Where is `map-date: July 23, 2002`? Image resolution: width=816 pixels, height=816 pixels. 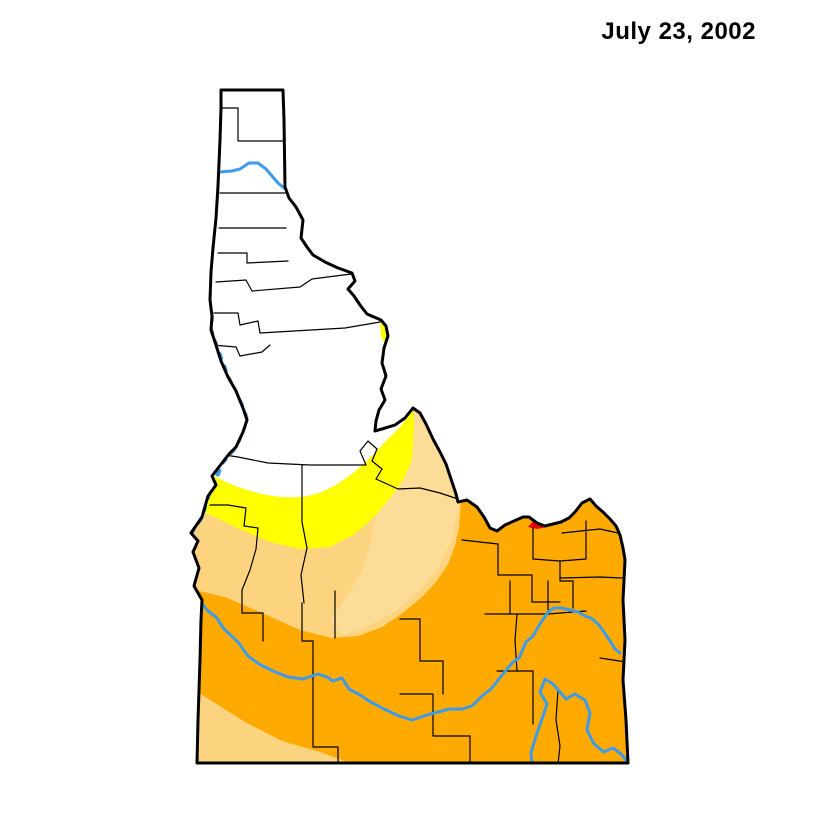
map-date: July 23, 2002 is located at coordinates (678, 31).